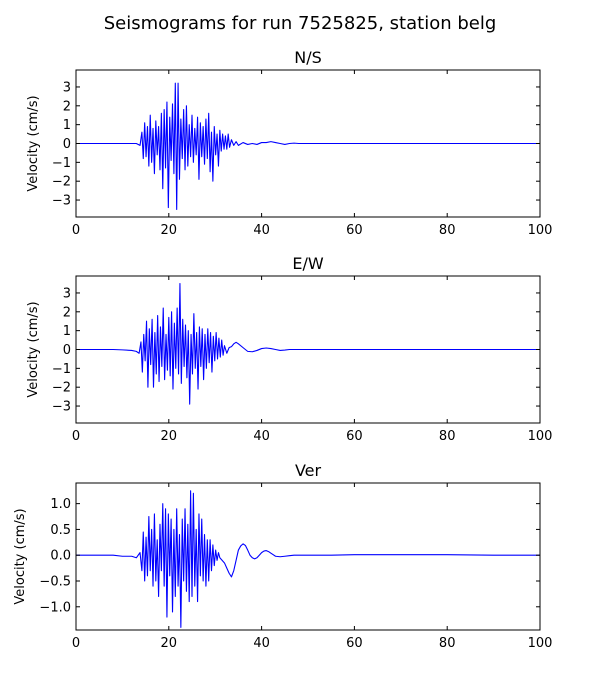 The height and width of the screenshot is (700, 600). I want to click on x-tick-label-ew-2: 40, so click(261, 436).